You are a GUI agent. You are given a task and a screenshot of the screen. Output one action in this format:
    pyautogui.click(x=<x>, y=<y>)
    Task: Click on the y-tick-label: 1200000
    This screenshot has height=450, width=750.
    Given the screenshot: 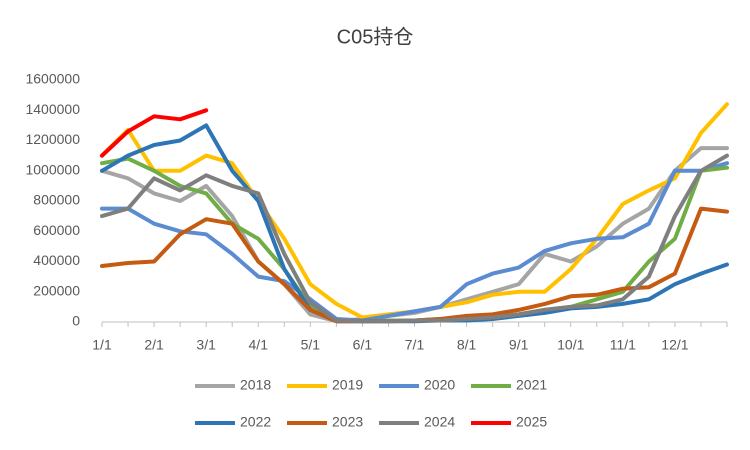 What is the action you would take?
    pyautogui.click(x=52, y=139)
    